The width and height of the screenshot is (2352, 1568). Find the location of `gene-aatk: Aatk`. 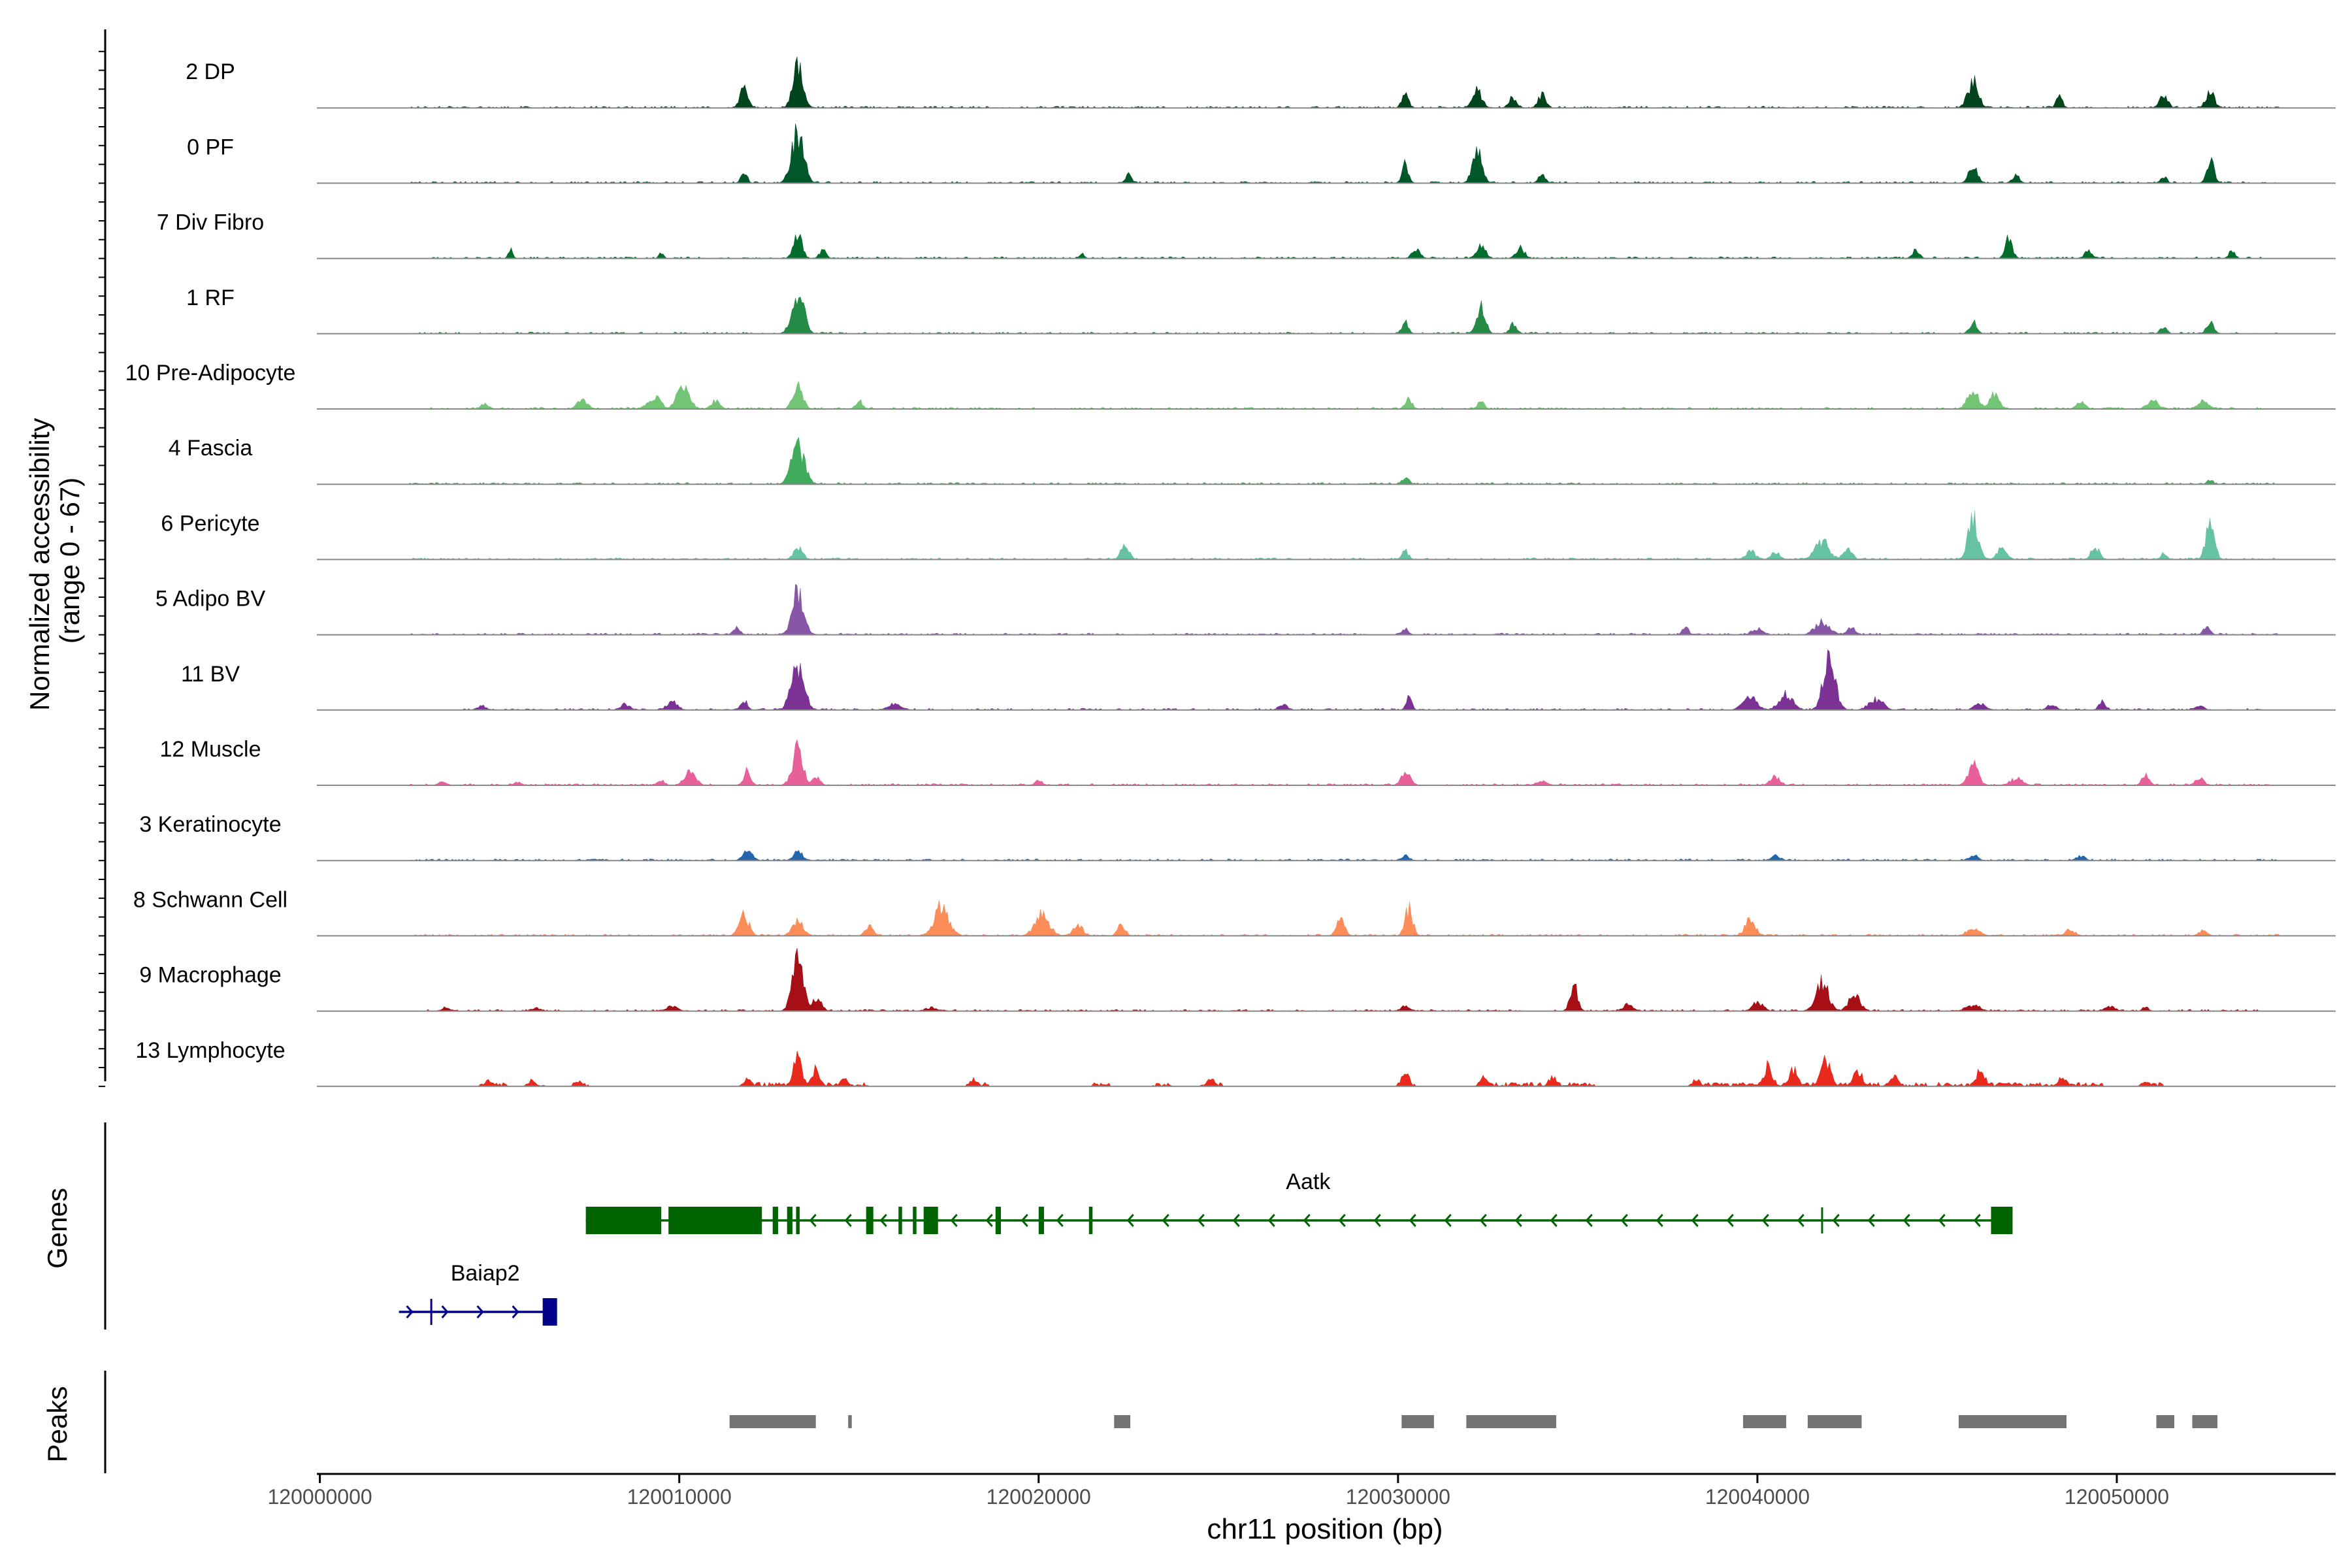

gene-aatk: Aatk is located at coordinates (1299, 1201).